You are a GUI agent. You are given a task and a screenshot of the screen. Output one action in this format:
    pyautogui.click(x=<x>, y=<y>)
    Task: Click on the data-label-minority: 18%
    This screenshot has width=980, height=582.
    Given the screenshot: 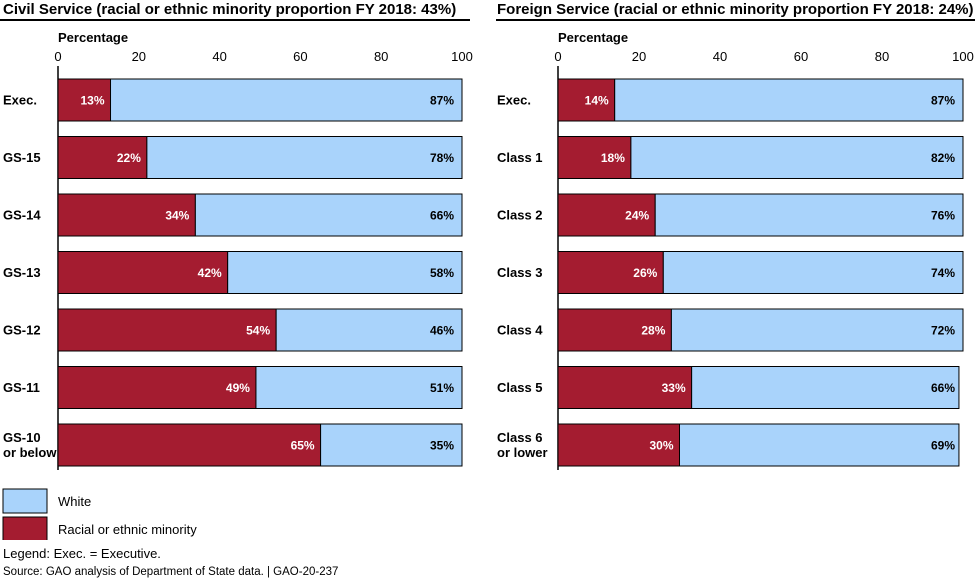 What is the action you would take?
    pyautogui.click(x=613, y=158)
    